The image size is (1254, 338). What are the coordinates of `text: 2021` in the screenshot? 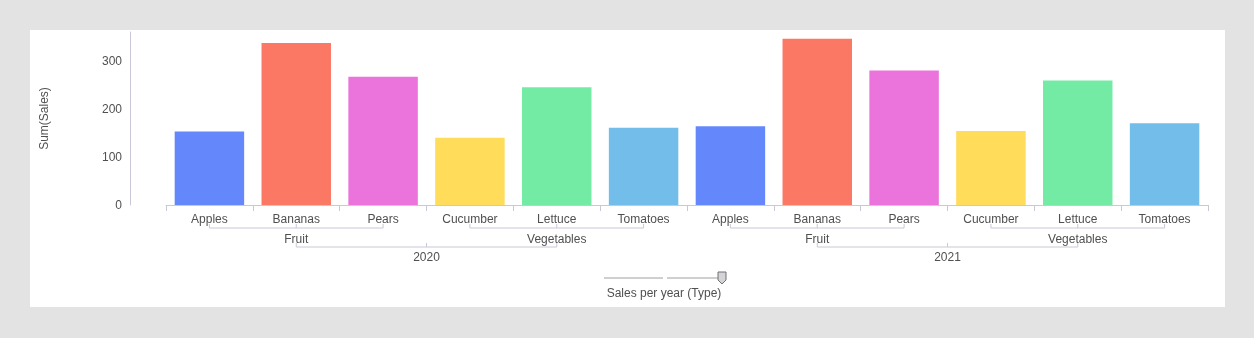 It's located at (948, 257).